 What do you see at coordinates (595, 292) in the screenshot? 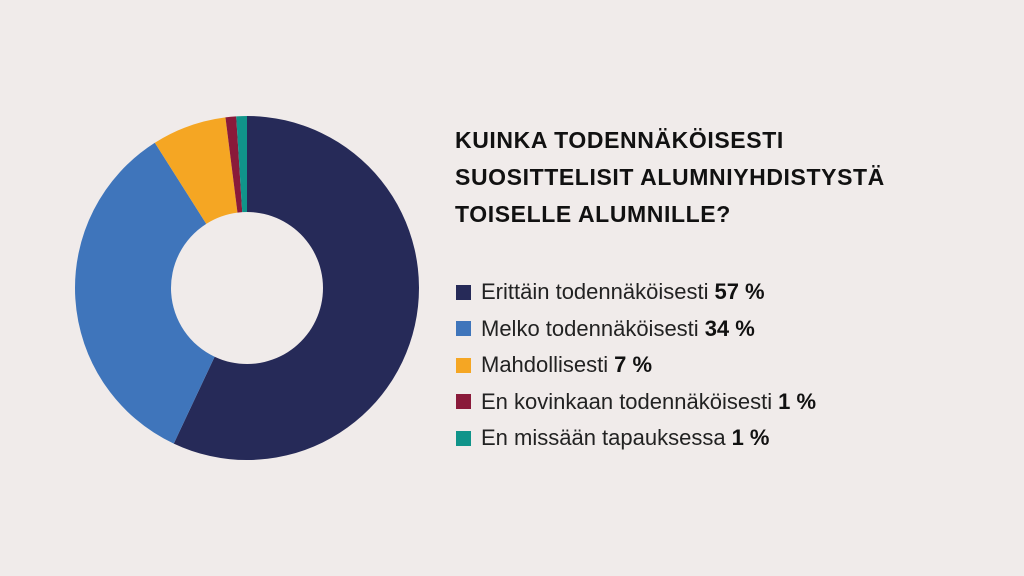
I see `legend-label: Erittäin todennäköisesti` at bounding box center [595, 292].